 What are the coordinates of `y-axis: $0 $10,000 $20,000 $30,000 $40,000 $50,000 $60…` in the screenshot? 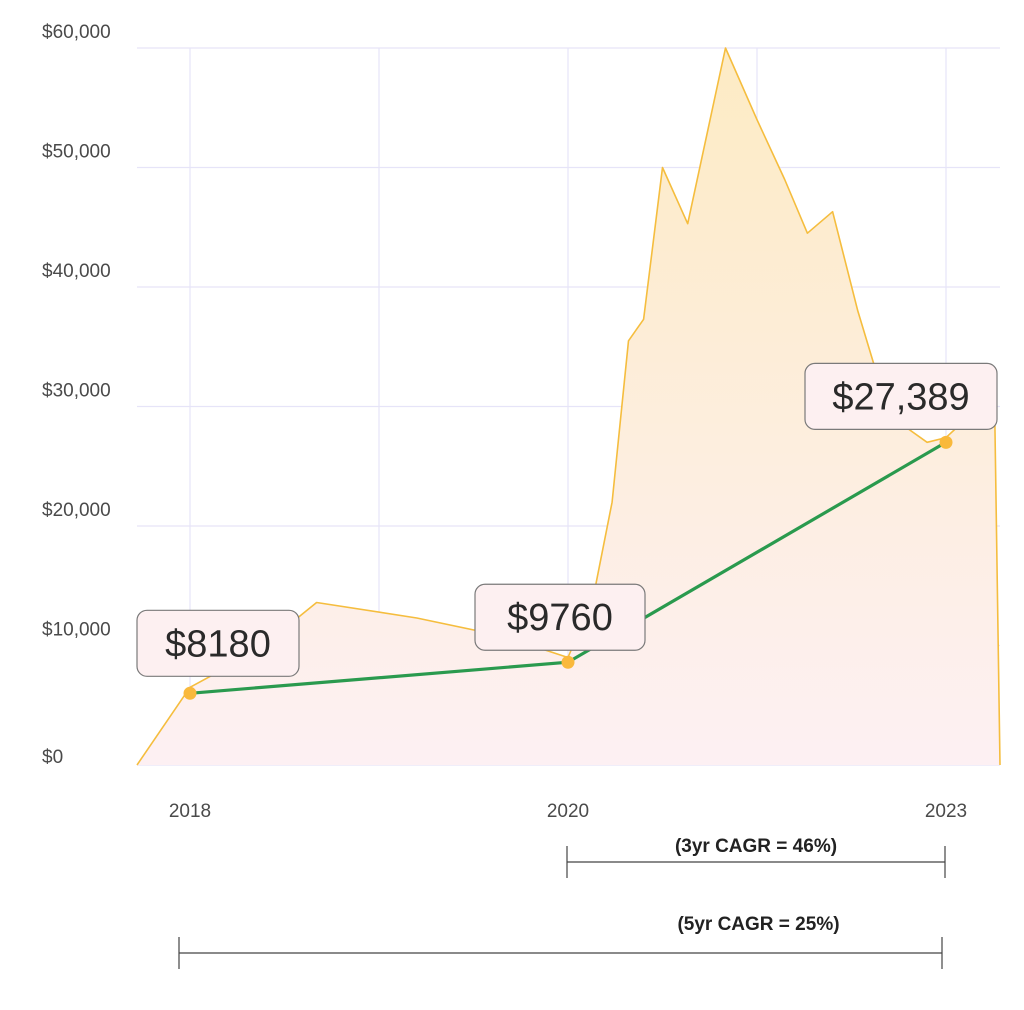 It's located at (76, 395).